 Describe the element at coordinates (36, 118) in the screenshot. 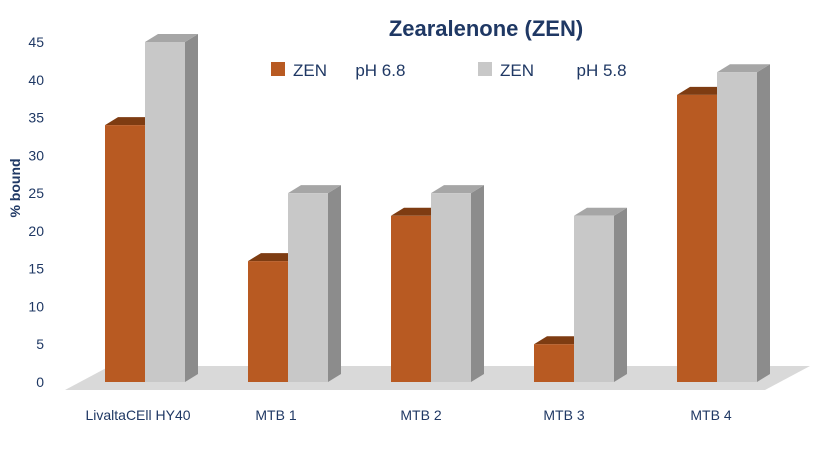

I see `y-tick-label: 35` at that location.